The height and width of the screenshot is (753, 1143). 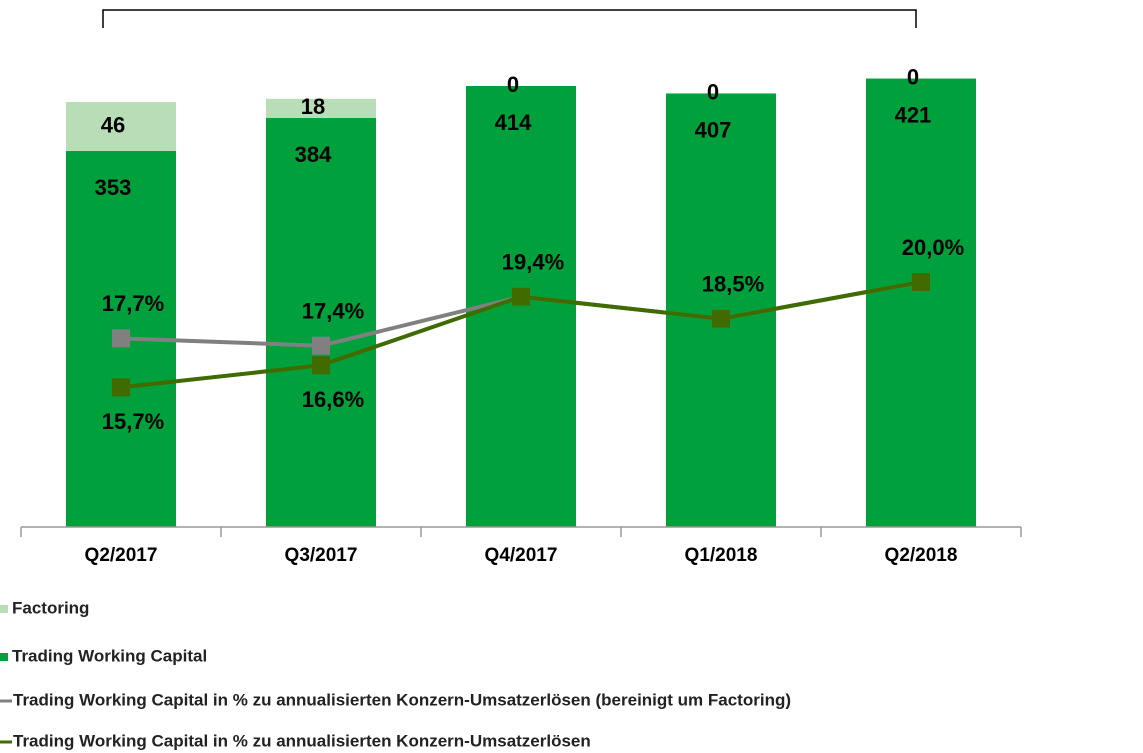 What do you see at coordinates (113, 124) in the screenshot?
I see `data-label: 46` at bounding box center [113, 124].